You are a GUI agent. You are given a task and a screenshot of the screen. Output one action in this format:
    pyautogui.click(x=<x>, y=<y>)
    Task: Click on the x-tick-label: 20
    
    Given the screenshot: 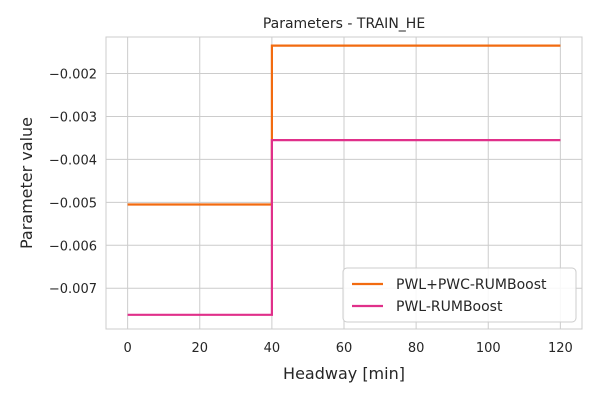 What is the action you would take?
    pyautogui.click(x=199, y=348)
    